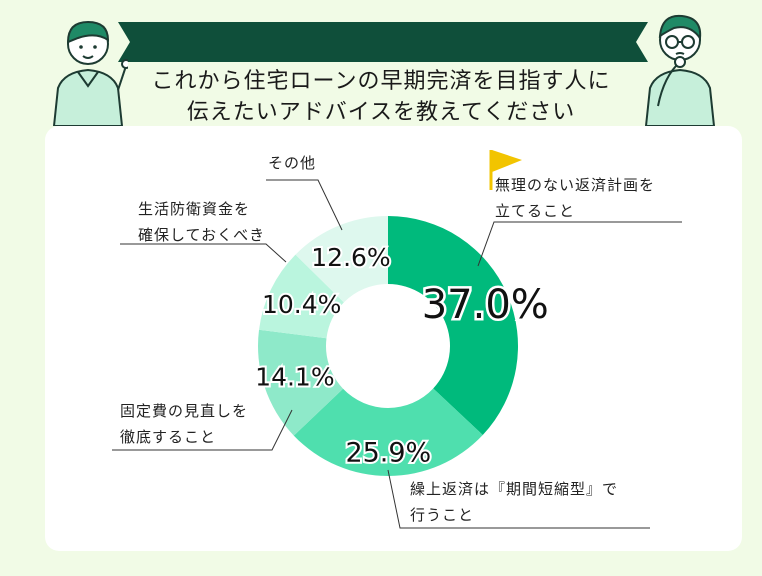 Image resolution: width=762 pixels, height=576 pixels. Describe the element at coordinates (383, 42) in the screenshot. I see `title-banner` at that location.